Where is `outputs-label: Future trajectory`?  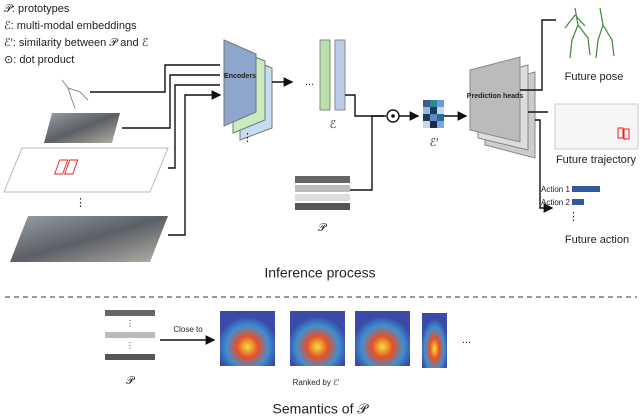
outputs-label: Future trajectory is located at coordinates (596, 160).